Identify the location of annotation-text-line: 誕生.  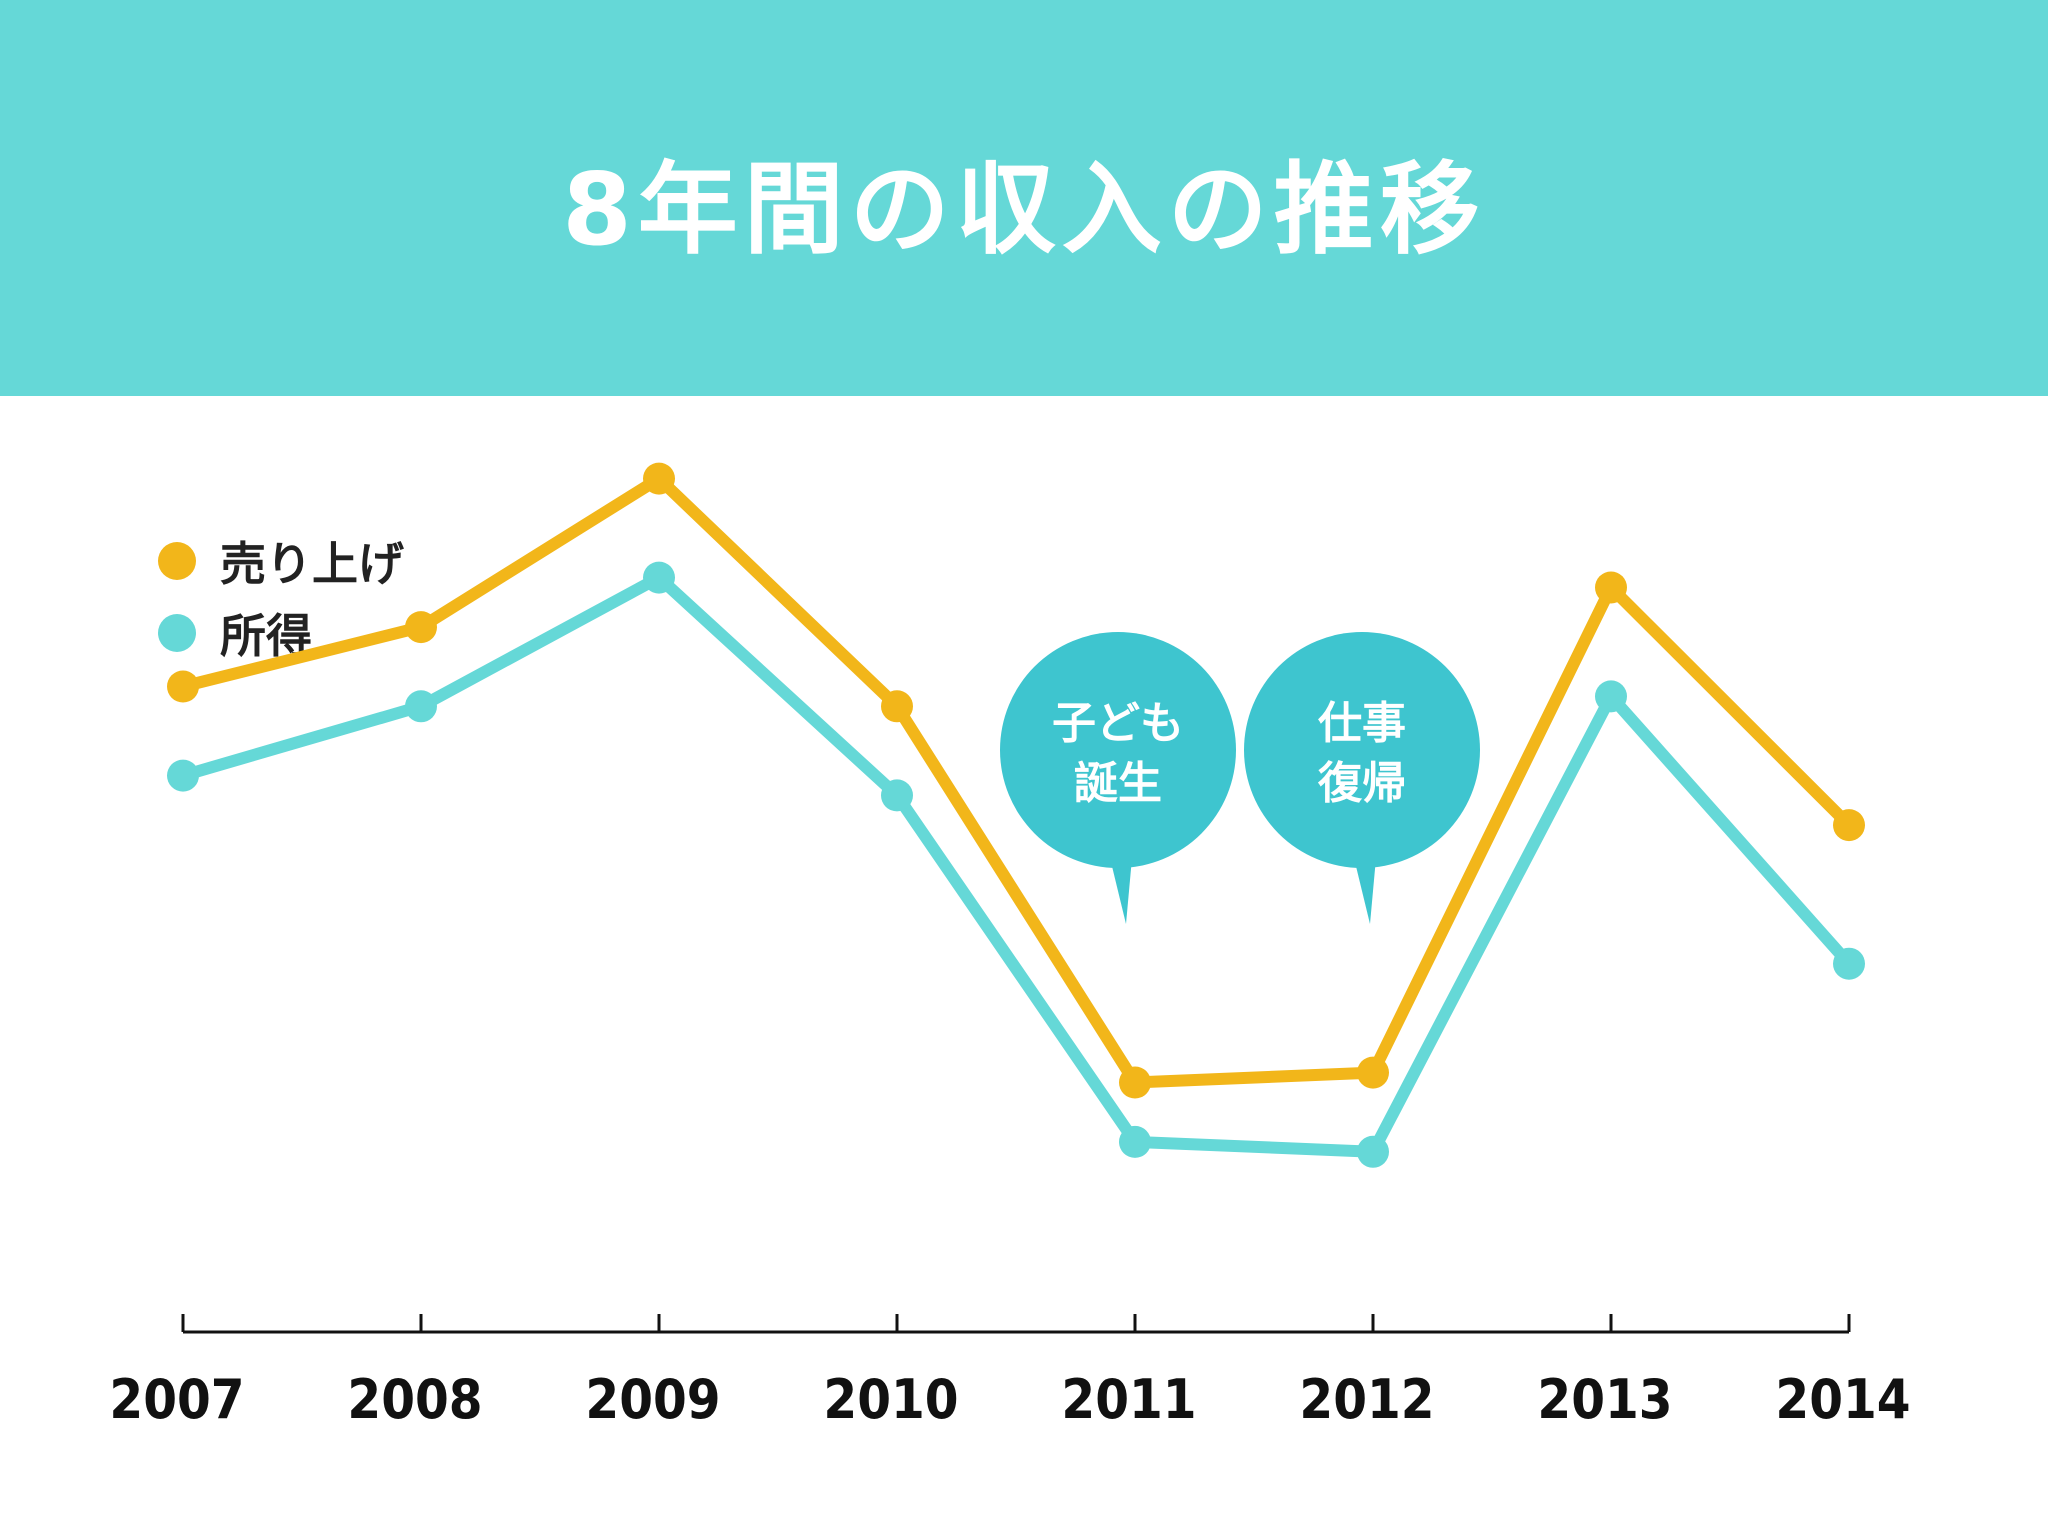
(1118, 783).